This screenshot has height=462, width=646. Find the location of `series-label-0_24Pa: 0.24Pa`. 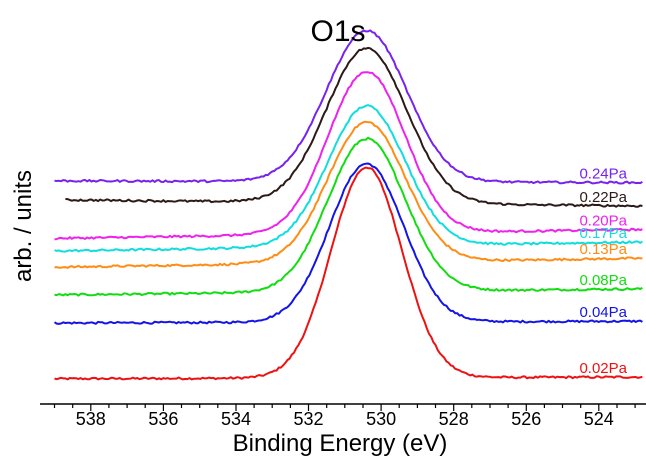

series-label-0_24Pa: 0.24Pa is located at coordinates (603, 174).